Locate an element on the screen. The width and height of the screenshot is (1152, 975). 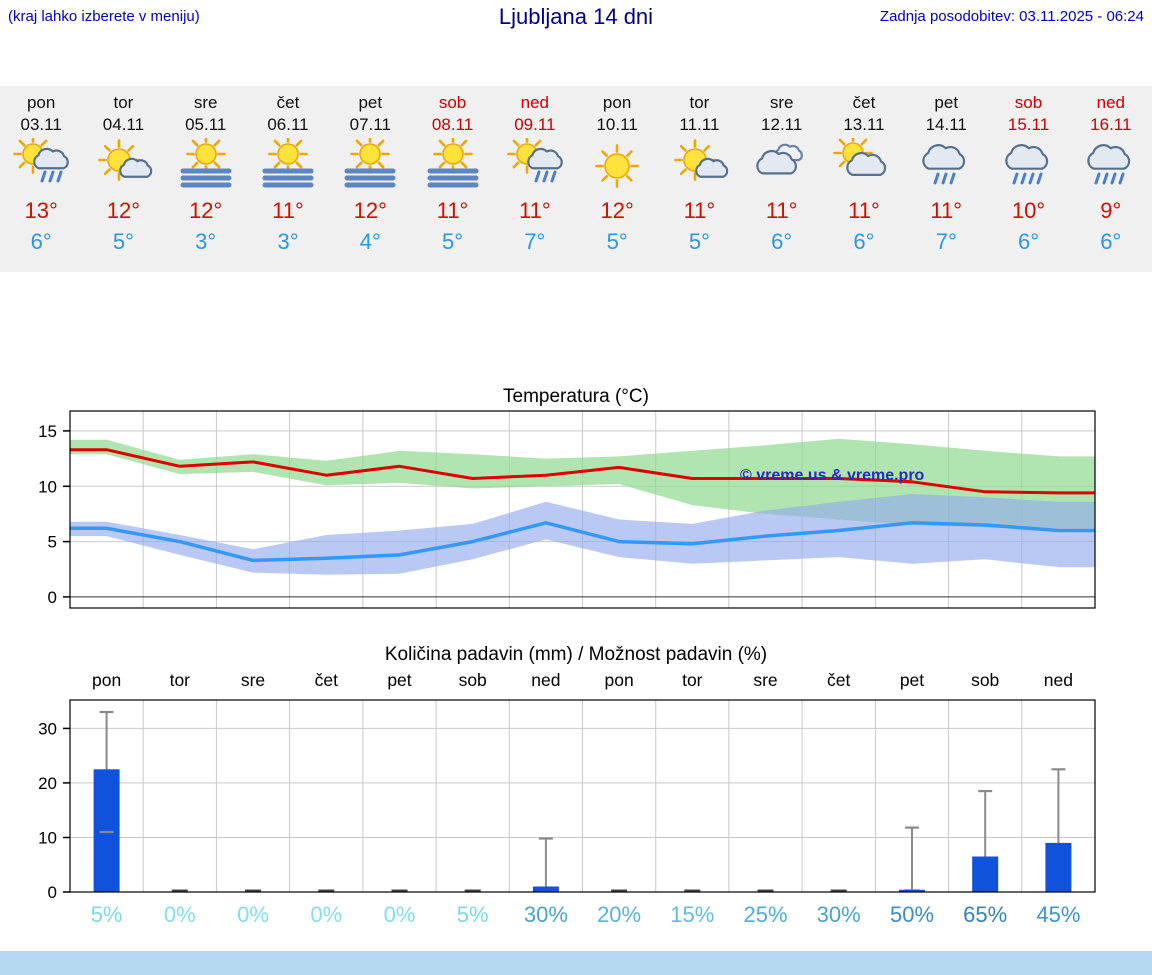
precip-ytick-label: 20 is located at coordinates (47, 783).